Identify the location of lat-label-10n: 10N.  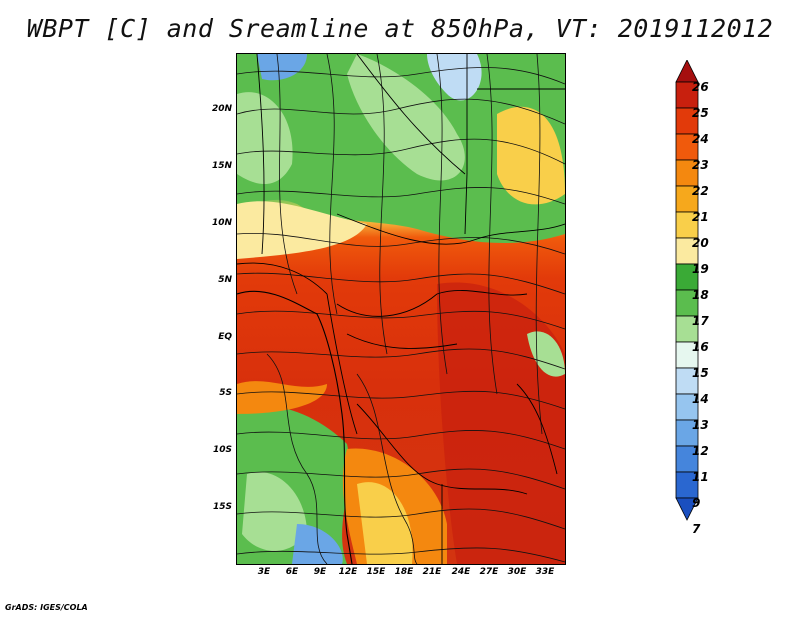
(221, 223).